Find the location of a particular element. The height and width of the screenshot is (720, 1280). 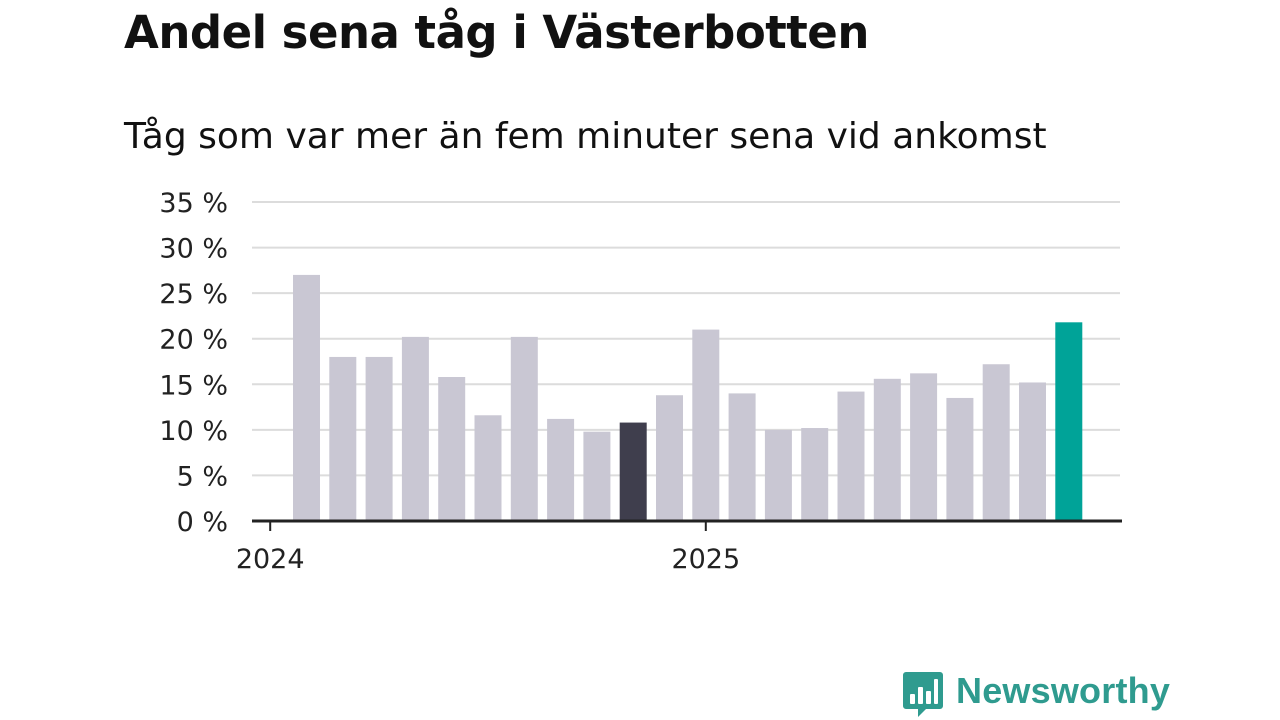

y-tick-label: 30 % is located at coordinates (193, 249).